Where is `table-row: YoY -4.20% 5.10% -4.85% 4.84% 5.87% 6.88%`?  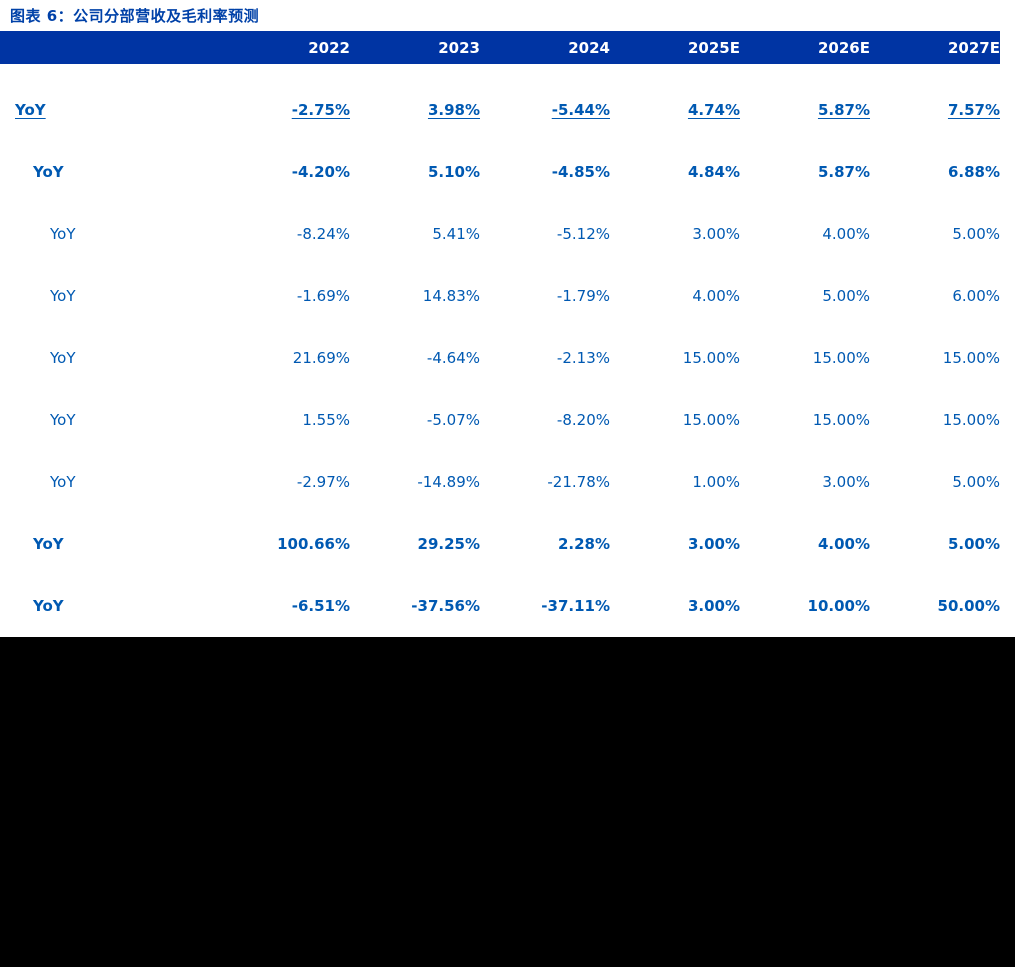 table-row: YoY -4.20% 5.10% -4.85% 4.84% 5.87% 6.88% is located at coordinates (500, 172).